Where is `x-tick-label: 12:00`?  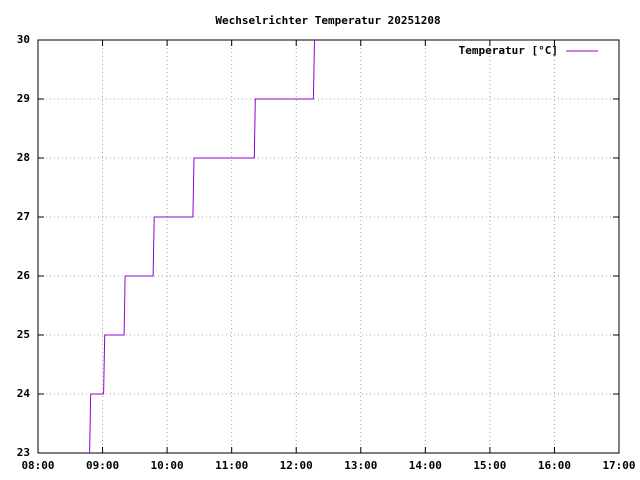 x-tick-label: 12:00 is located at coordinates (296, 465).